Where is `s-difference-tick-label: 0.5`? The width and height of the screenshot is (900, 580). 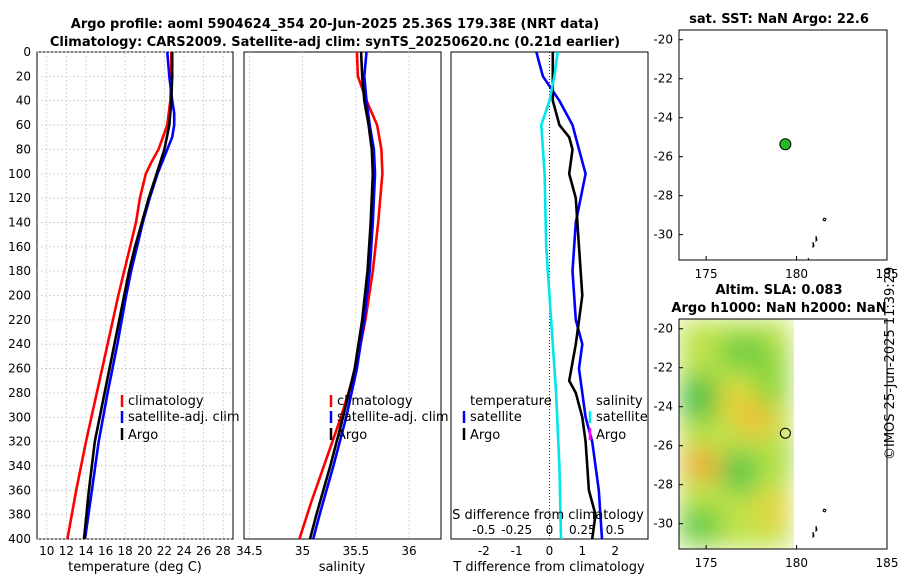
s-difference-tick-label: 0.5 is located at coordinates (615, 530).